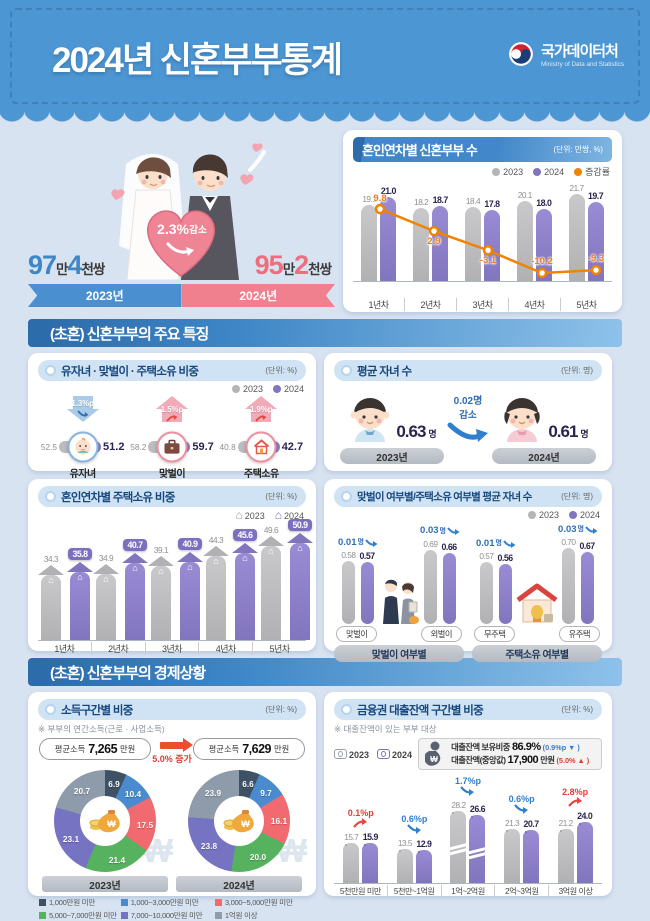 This screenshot has width=650, height=921. I want to click on donut-charts: ₩ 6.9 10.4 17.5 21.4 23.1 20.7 ₩ 2023년, so click(172, 831).